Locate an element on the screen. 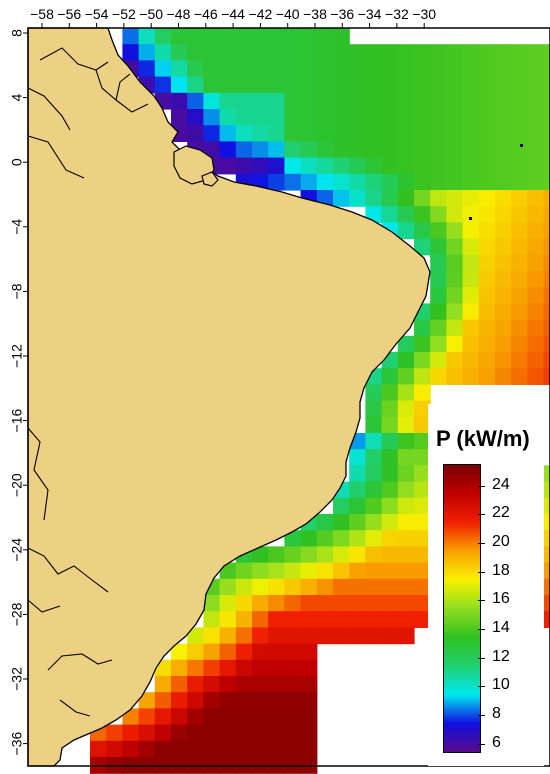 Image resolution: width=550 pixels, height=774 pixels. lon-tick-label: −32 is located at coordinates (397, 14).